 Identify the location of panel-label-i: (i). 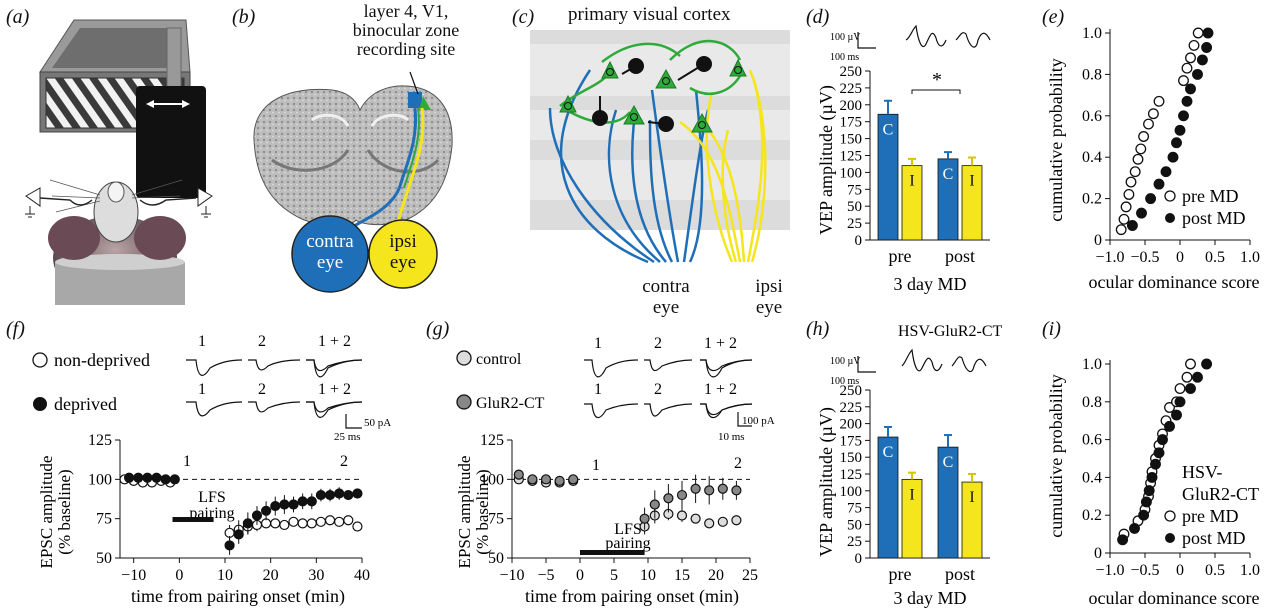
(1051, 329).